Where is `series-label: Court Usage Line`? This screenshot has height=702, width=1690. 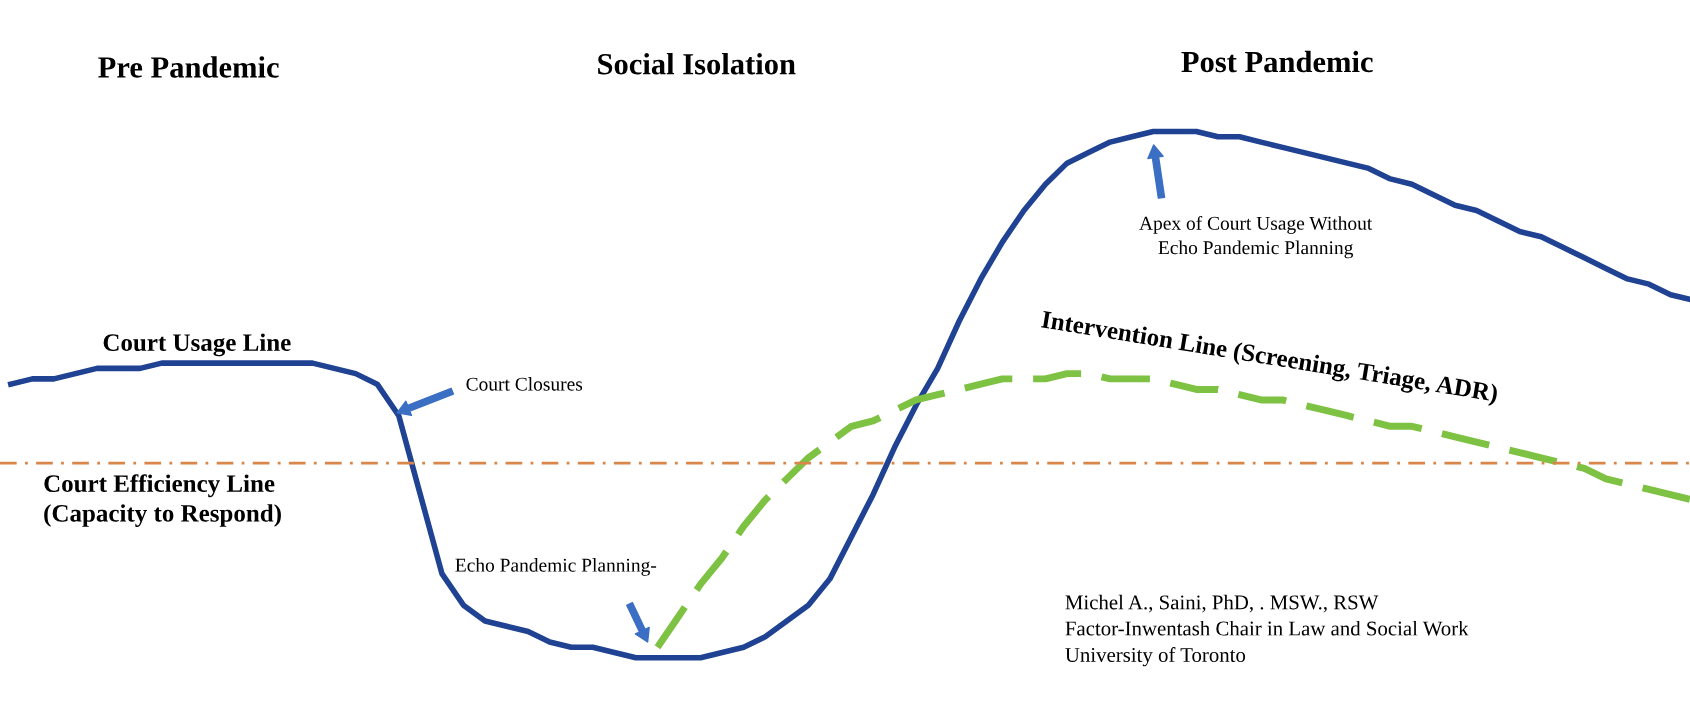
series-label: Court Usage Line is located at coordinates (197, 345).